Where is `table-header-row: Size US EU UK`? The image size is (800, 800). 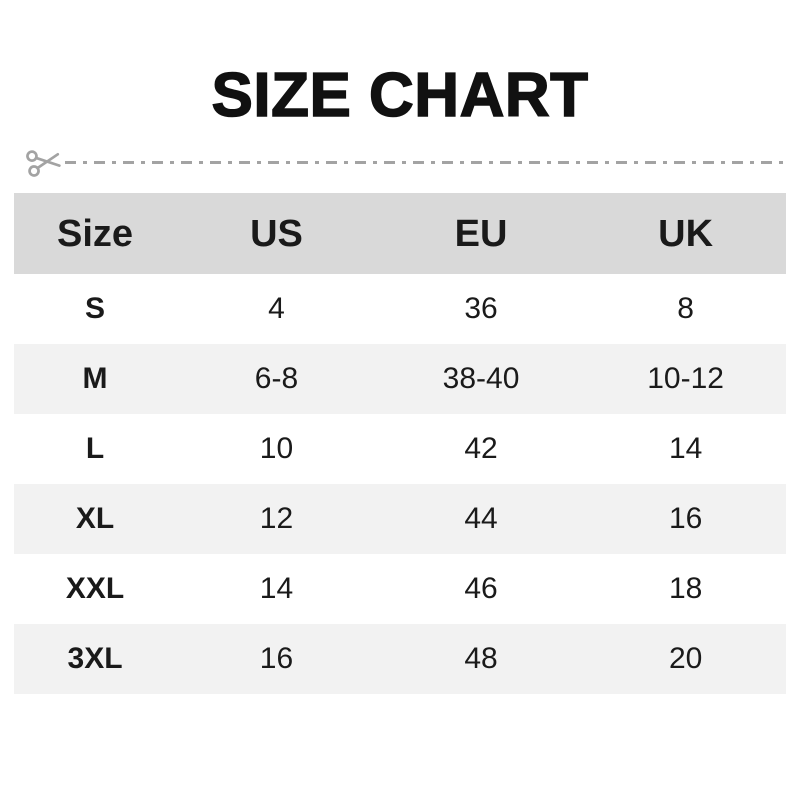
table-header-row: Size US EU UK is located at coordinates (400, 234).